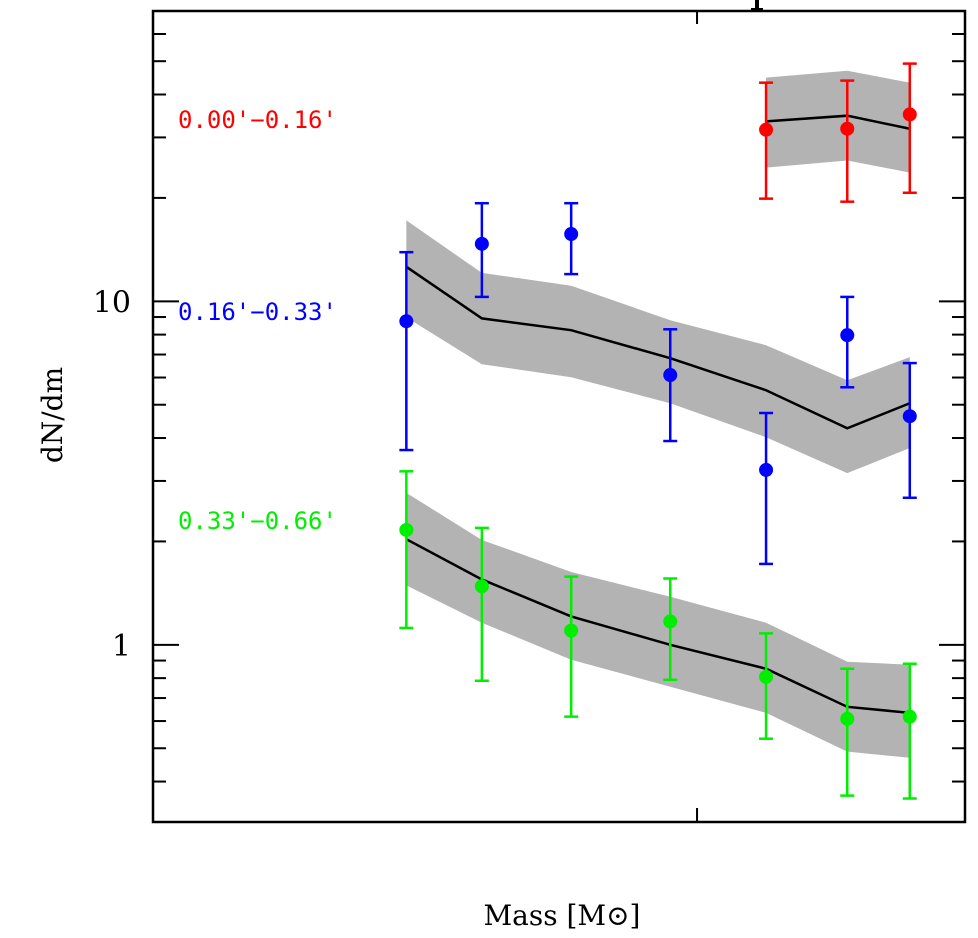 Image resolution: width=978 pixels, height=938 pixels. What do you see at coordinates (757, 9) in the screenshot?
I see `title-fragment-serif` at bounding box center [757, 9].